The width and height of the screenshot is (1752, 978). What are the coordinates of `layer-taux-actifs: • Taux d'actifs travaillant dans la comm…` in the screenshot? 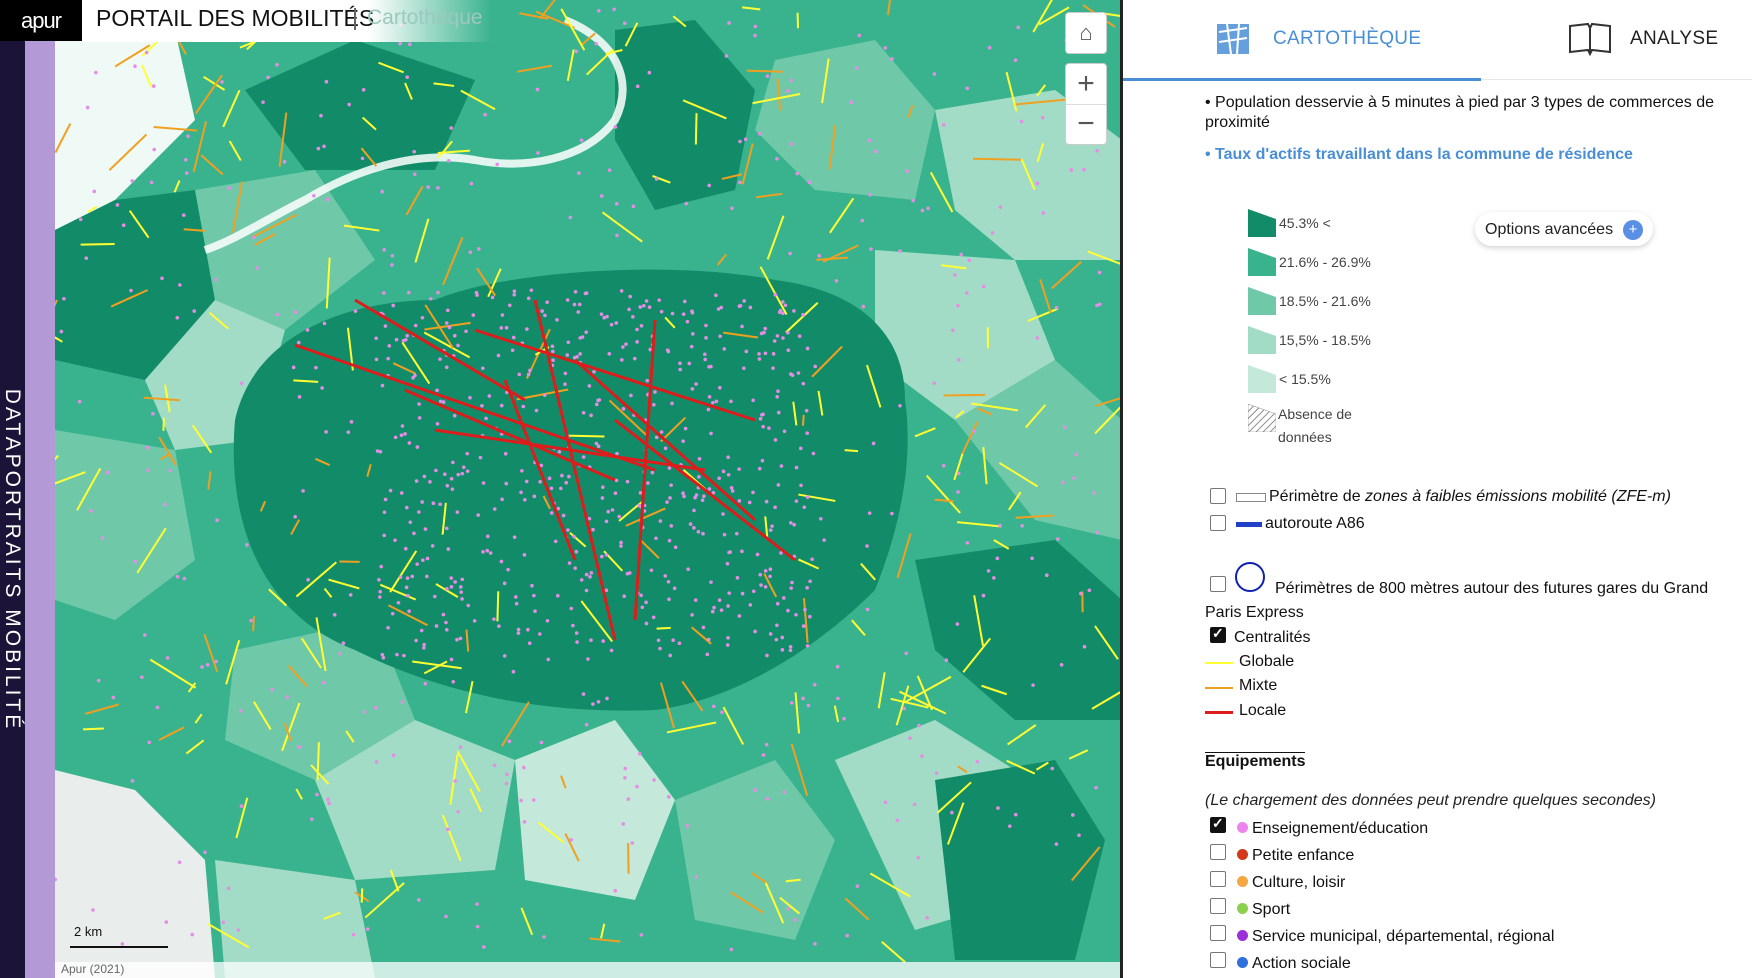 It's located at (1419, 154).